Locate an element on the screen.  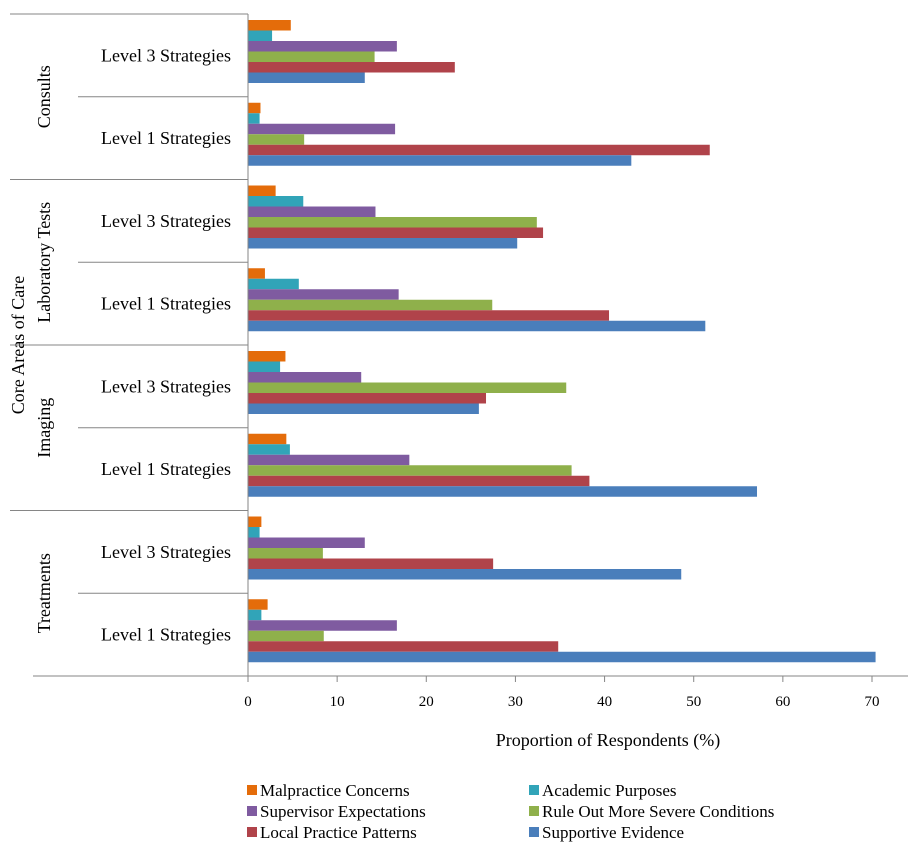
group-label-laboratory-tests: Laboratory Tests is located at coordinates (44, 262).